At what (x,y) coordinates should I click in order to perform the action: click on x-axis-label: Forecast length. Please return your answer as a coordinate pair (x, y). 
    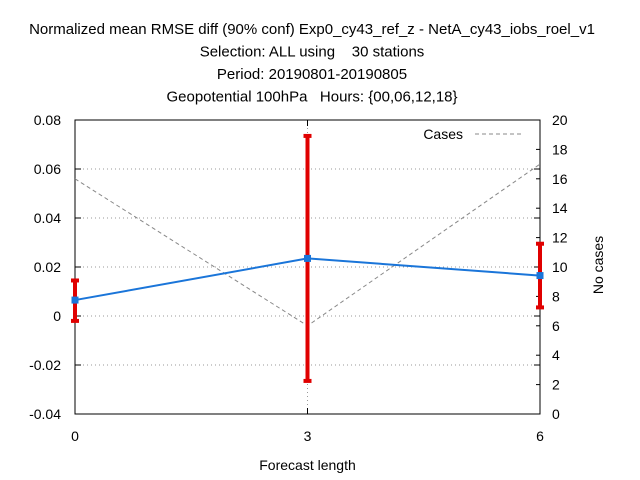
    Looking at the image, I should click on (307, 465).